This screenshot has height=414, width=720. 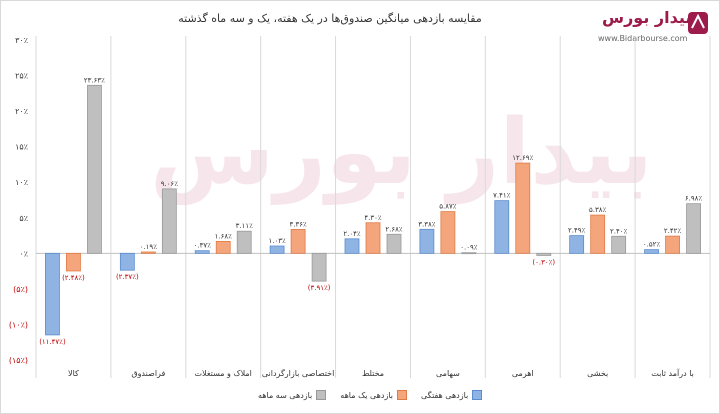 I want to click on legend-label-three-month: بازدهی سه ماهه, so click(x=285, y=395).